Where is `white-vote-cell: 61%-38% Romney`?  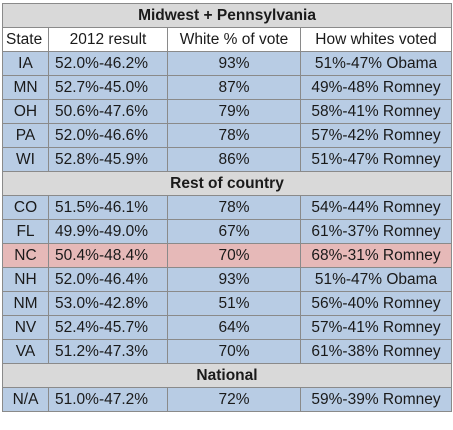
white-vote-cell: 61%-38% Romney is located at coordinates (376, 351).